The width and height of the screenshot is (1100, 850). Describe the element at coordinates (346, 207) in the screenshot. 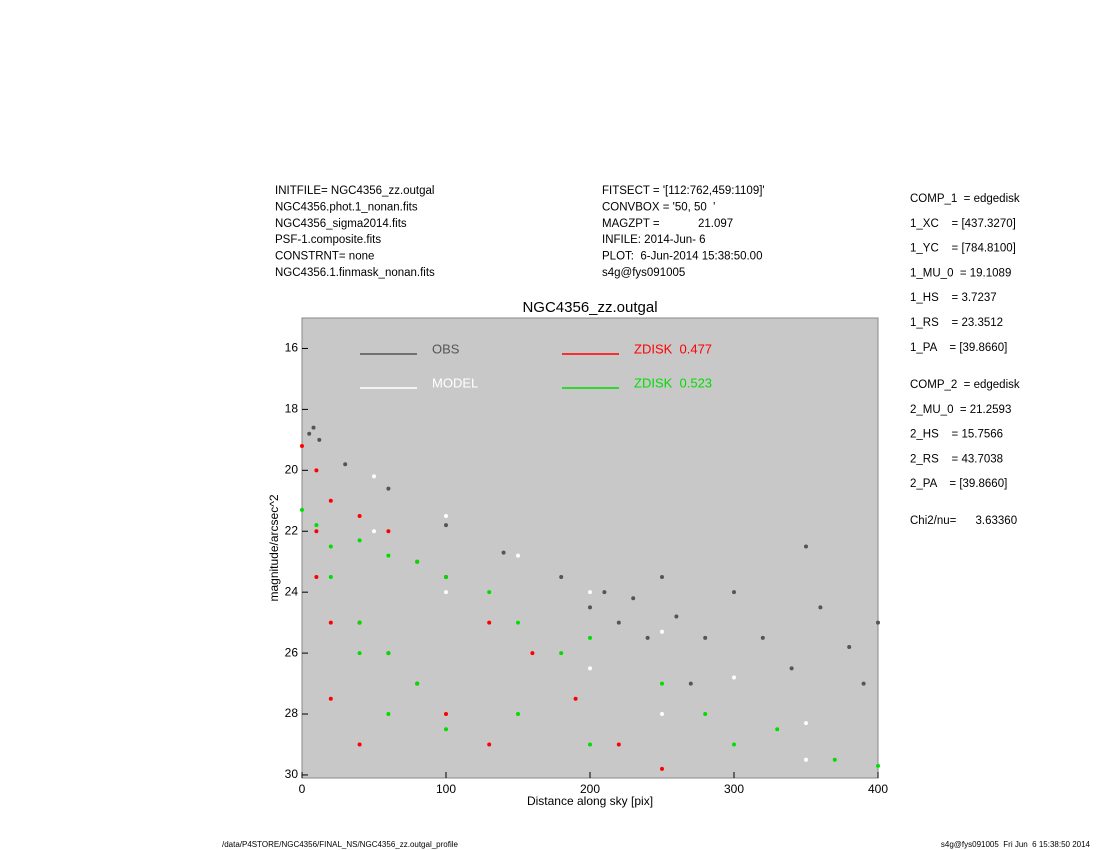

I see `header-line: NGC4356.phot.1_nonan.fits` at that location.